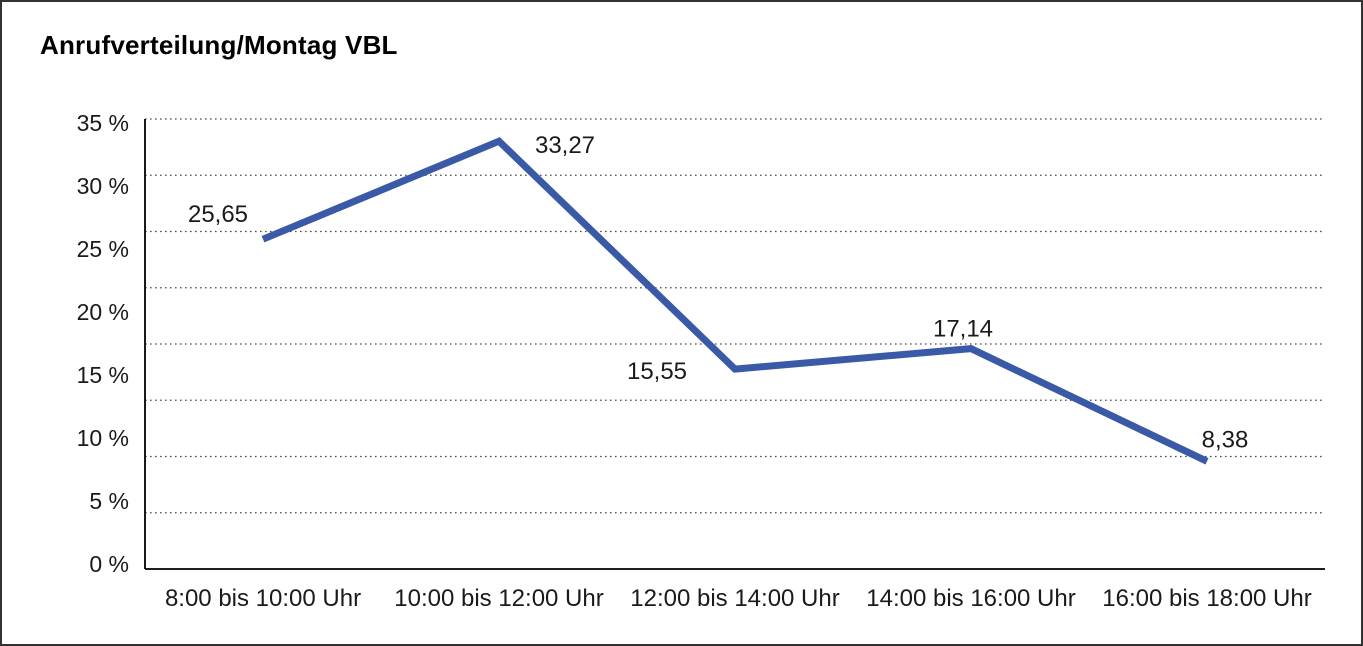  I want to click on x-category-label: 16:00 bis 18:00 Uhr, so click(1206, 598).